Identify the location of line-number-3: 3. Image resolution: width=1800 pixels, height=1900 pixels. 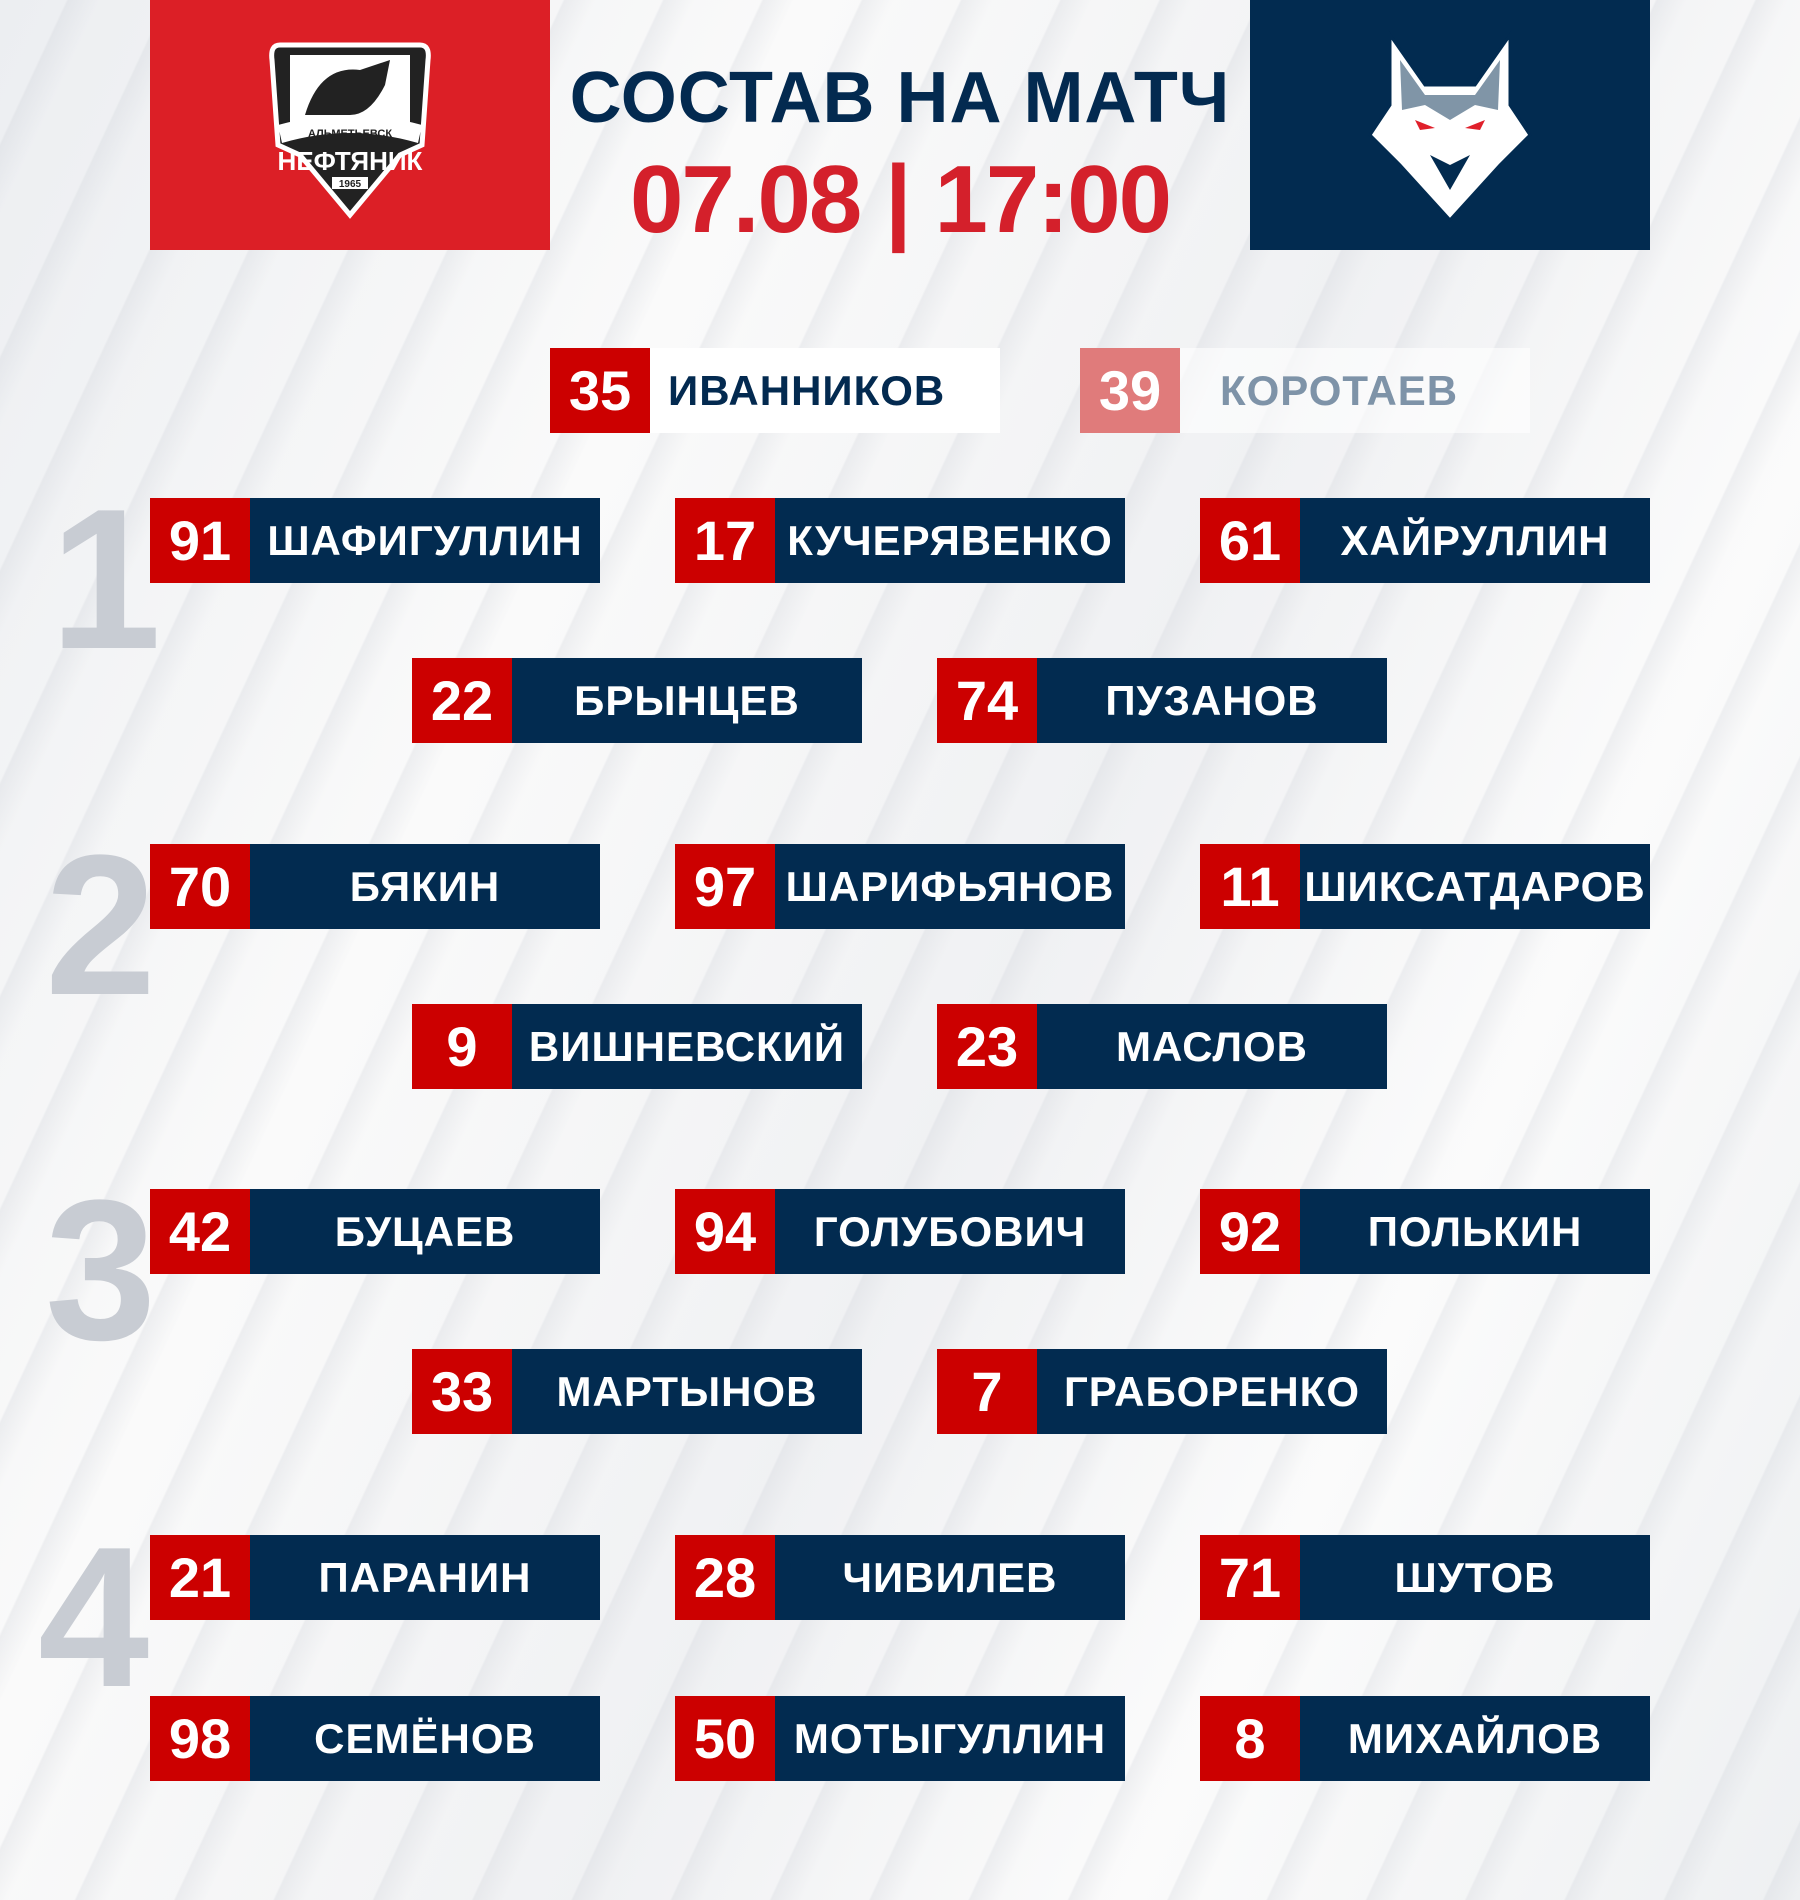
(101, 1270).